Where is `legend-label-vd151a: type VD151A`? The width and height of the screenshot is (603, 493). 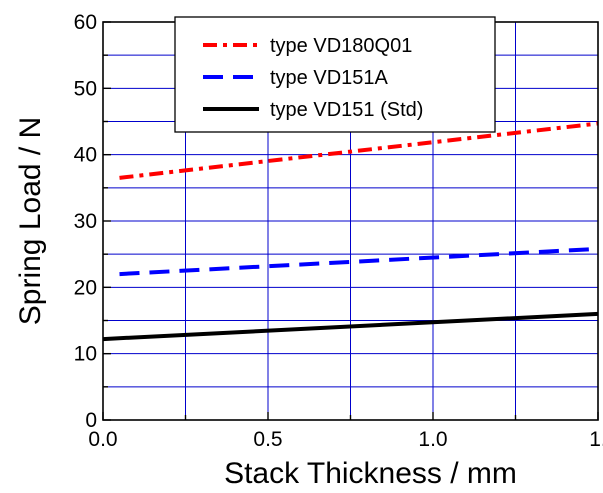
legend-label-vd151a: type VD151A is located at coordinates (329, 78).